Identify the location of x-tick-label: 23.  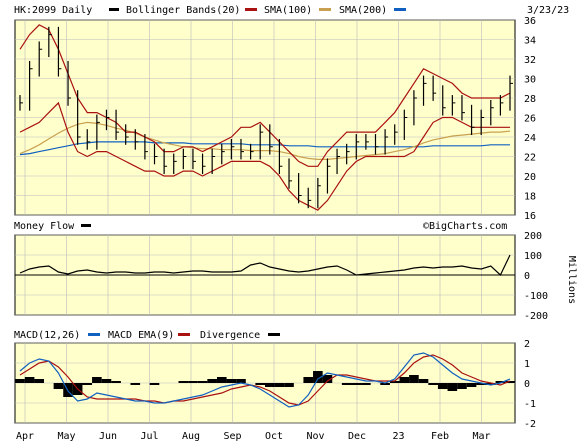
(398, 436).